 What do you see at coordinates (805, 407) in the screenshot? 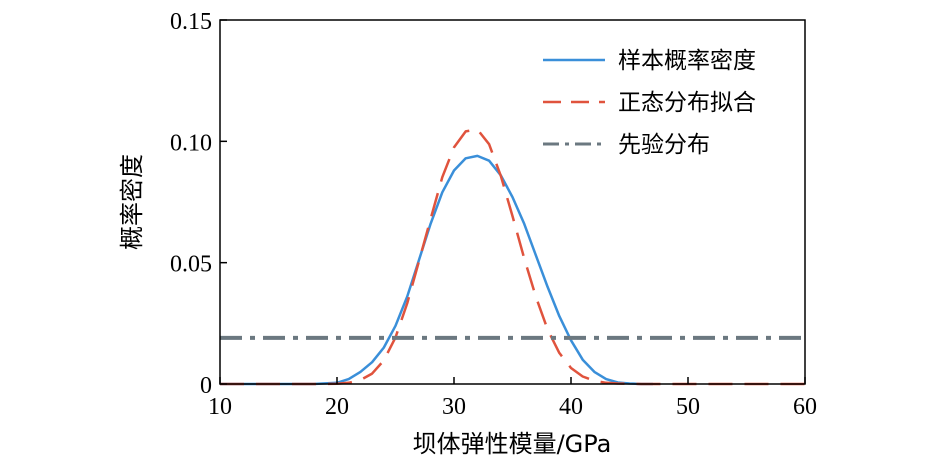
I see `x-tick-label-5: 60` at bounding box center [805, 407].